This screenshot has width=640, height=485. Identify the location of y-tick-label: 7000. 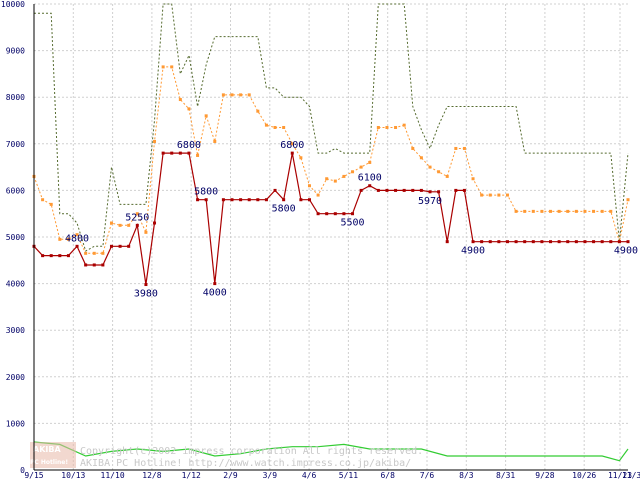
(15, 144).